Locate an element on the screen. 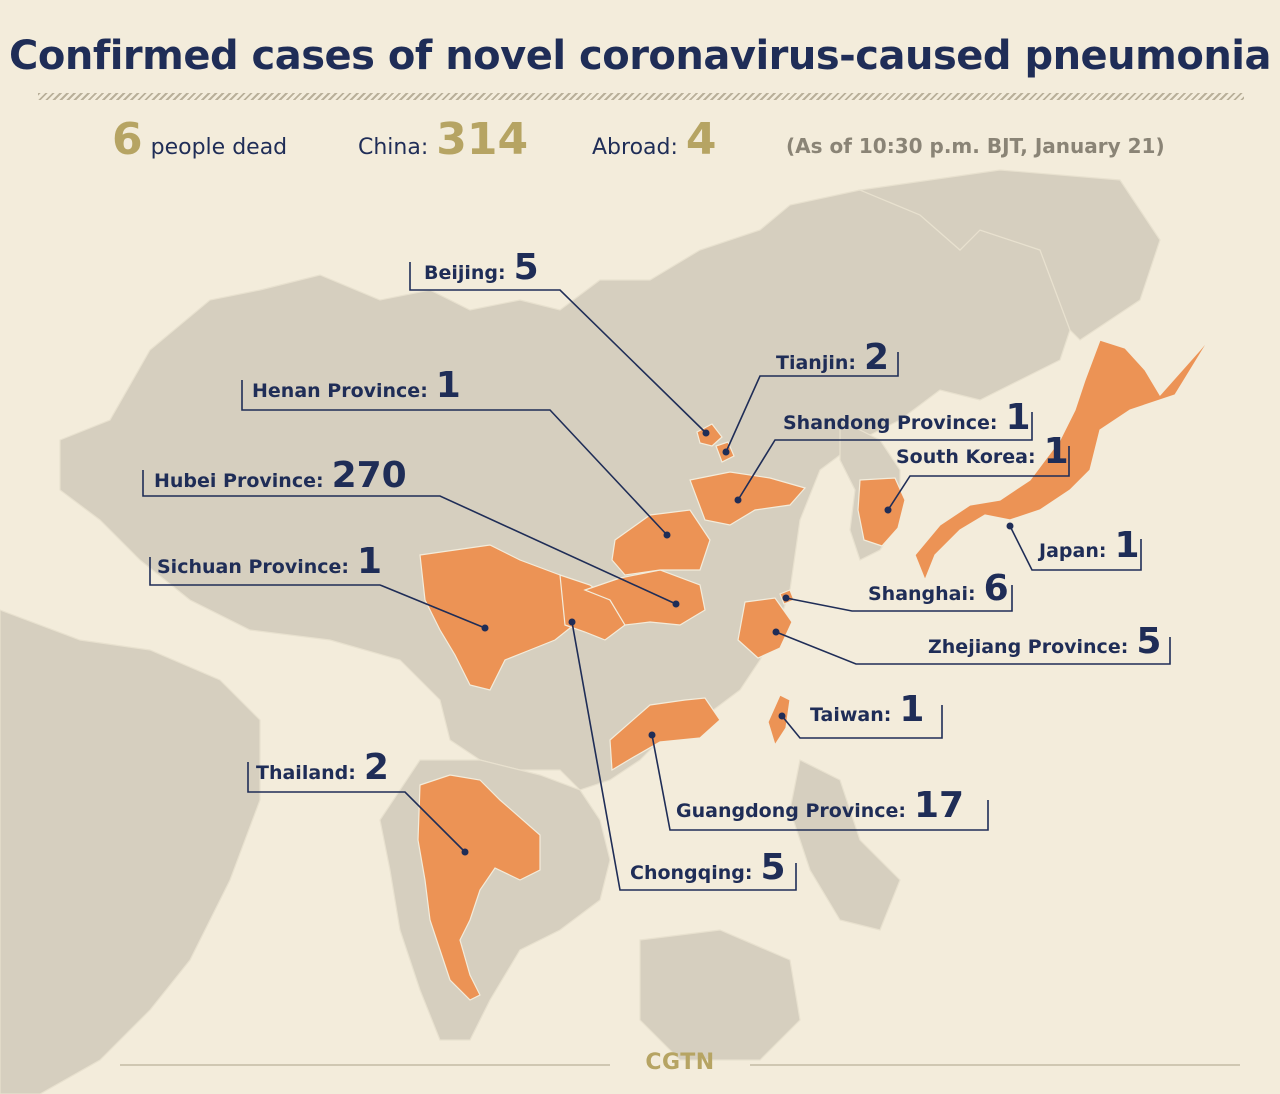 This screenshot has width=1280, height=1094. label-hubei-value: 270 is located at coordinates (369, 475).